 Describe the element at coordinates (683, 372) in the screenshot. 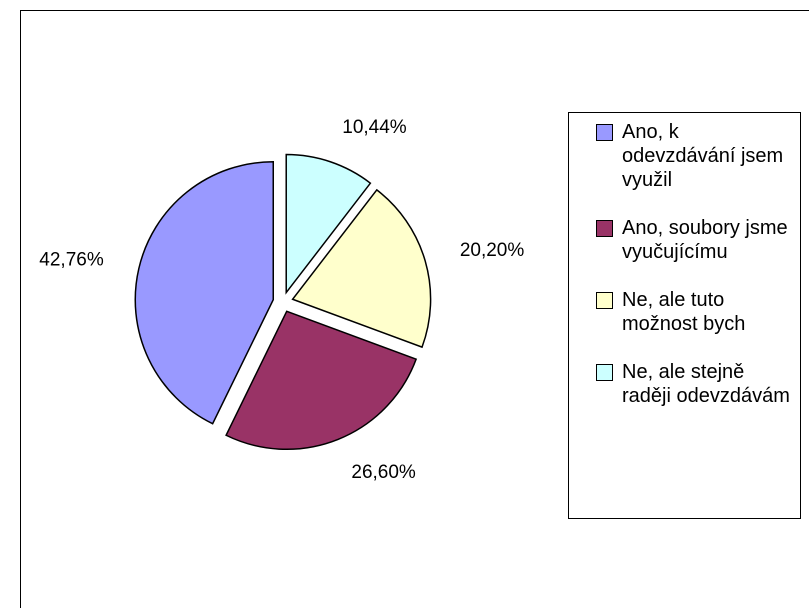

I see `legend-line: Ne, ale stejně` at that location.